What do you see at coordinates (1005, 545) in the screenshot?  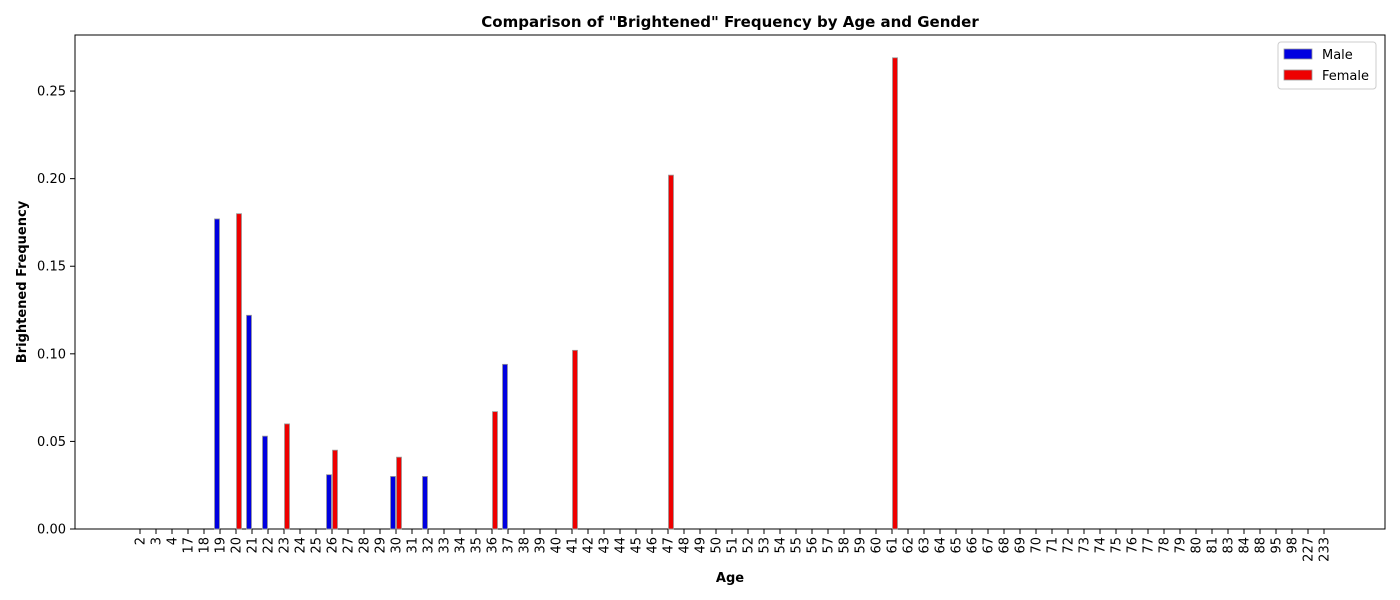 I see `x-tick-label: 68` at bounding box center [1005, 545].